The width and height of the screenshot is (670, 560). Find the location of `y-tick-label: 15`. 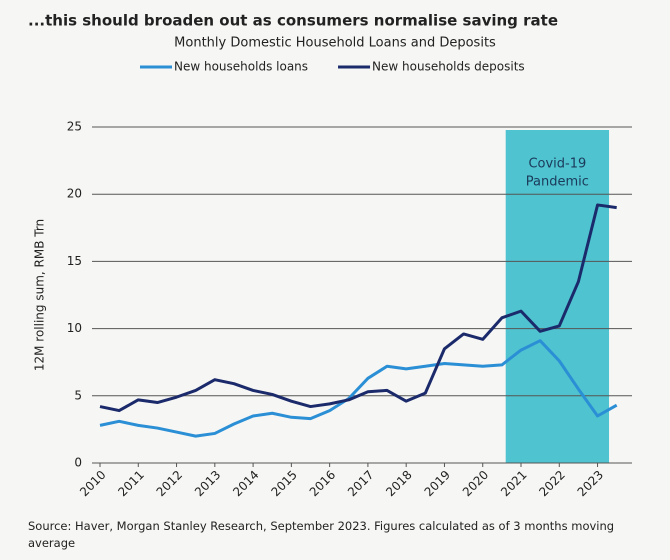

y-tick-label: 15 is located at coordinates (74, 261).